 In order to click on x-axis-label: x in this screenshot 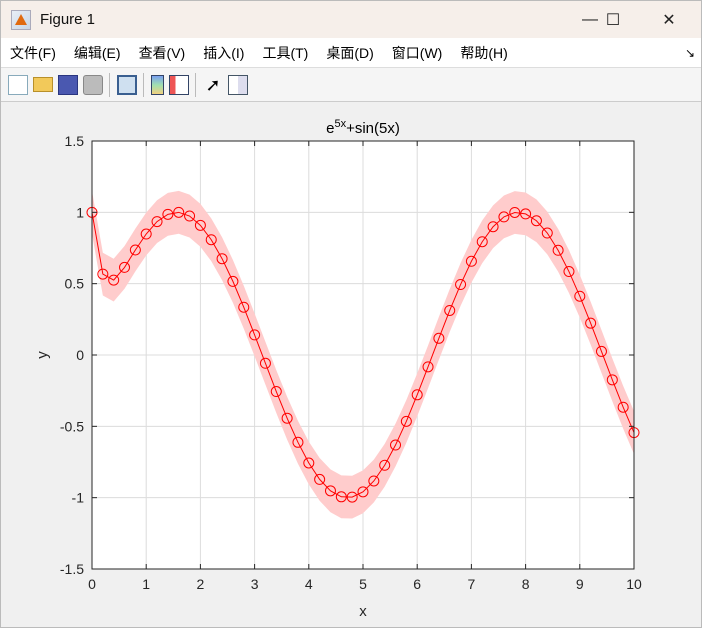, I will do `click(363, 611)`.